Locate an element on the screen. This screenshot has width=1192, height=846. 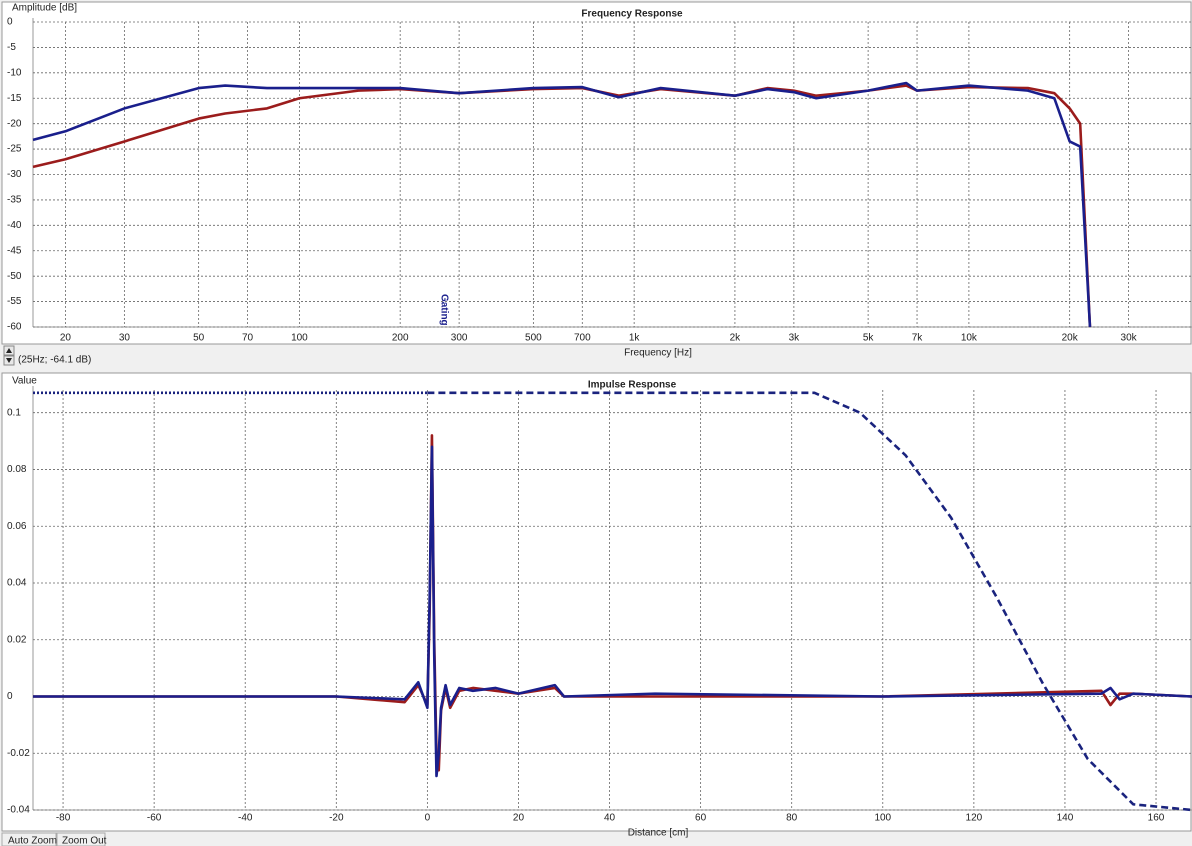
y-tick-label: 0.06 is located at coordinates (17, 526).